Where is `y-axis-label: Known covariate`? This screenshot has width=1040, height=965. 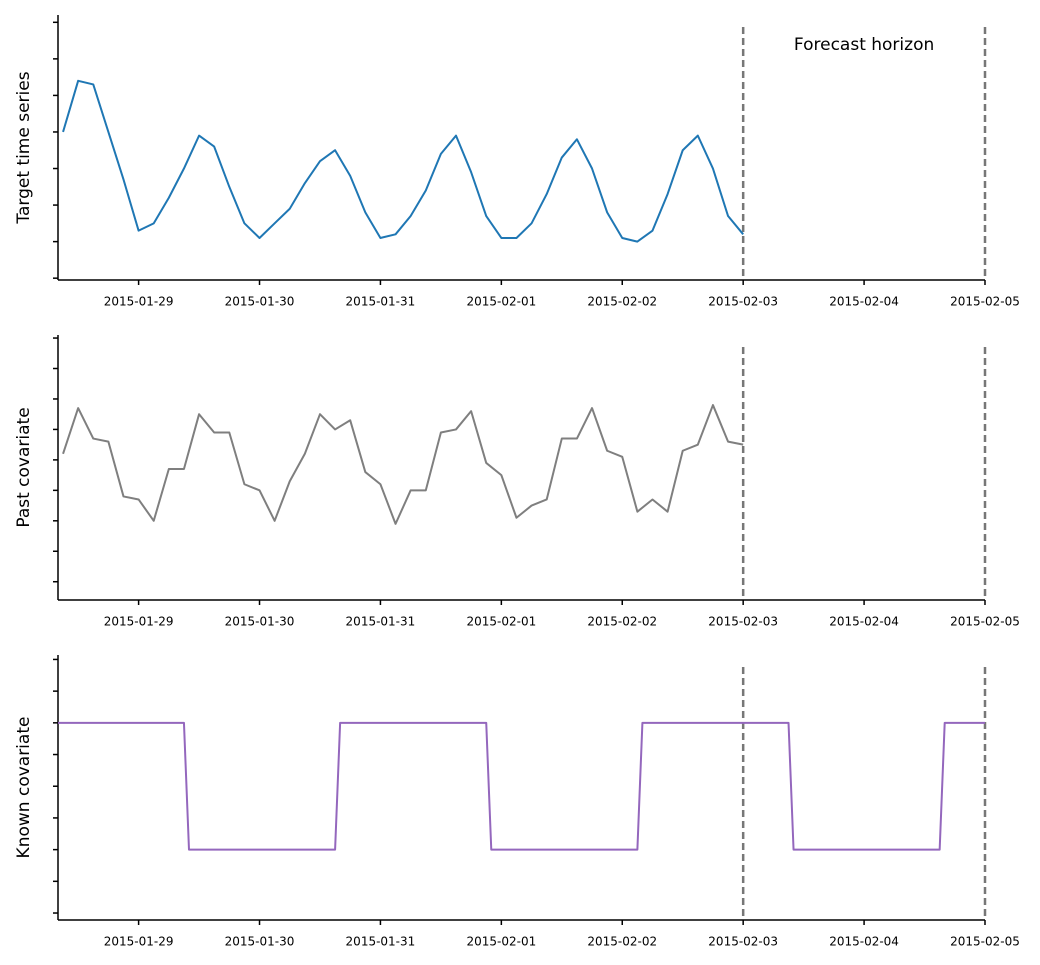 y-axis-label: Known covariate is located at coordinates (24, 788).